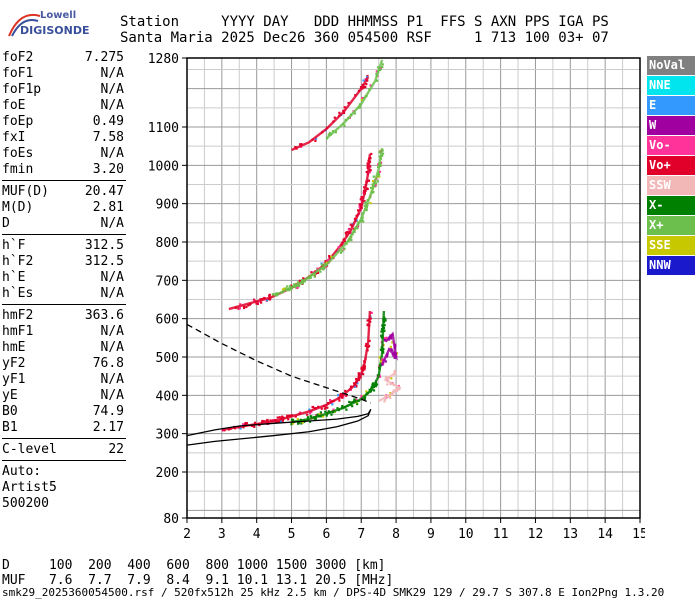  I want to click on y-tick-label: 600, so click(167, 320).